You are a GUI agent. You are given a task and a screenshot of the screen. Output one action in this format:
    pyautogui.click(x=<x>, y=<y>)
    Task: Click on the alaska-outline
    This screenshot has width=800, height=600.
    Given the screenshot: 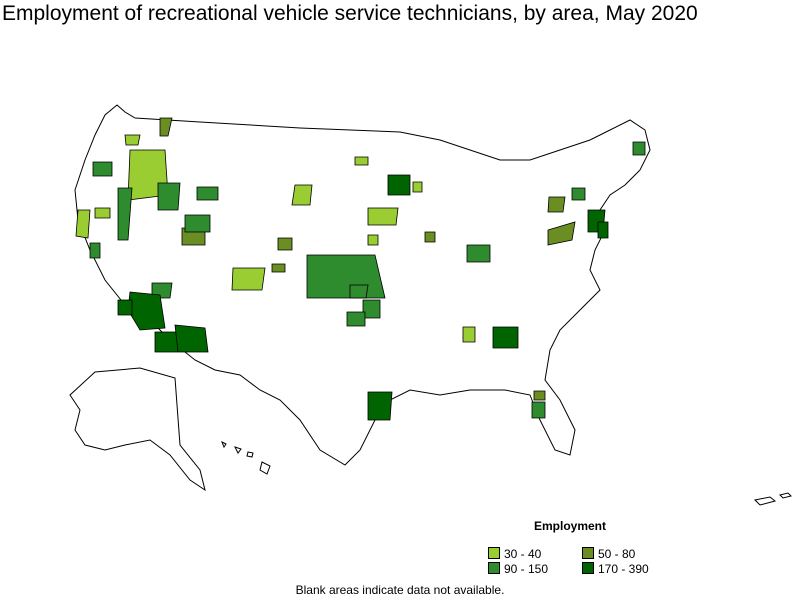 What is the action you would take?
    pyautogui.click(x=137, y=429)
    